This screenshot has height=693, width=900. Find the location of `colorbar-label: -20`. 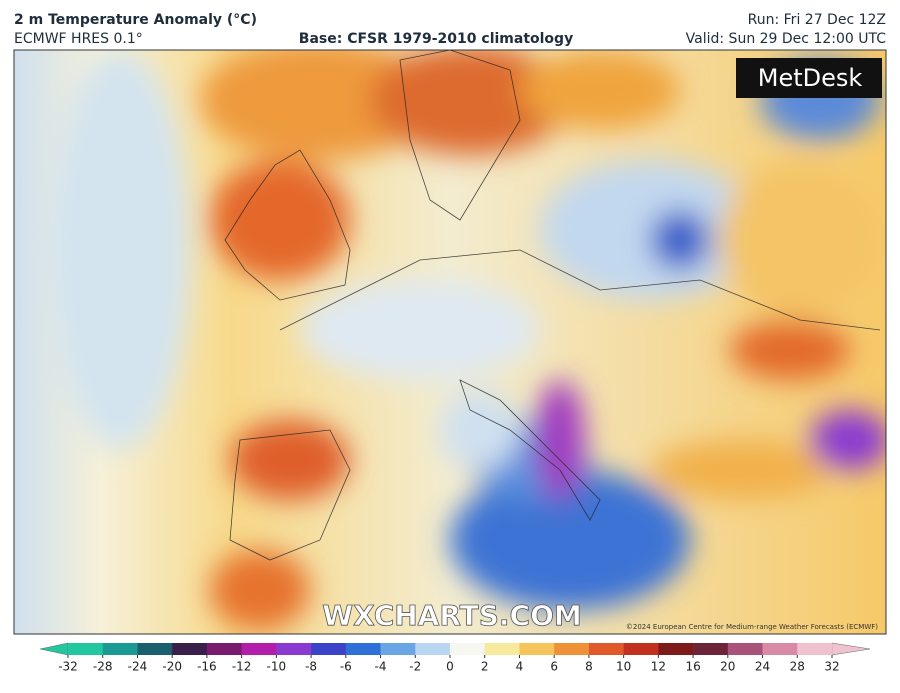

colorbar-label: -20 is located at coordinates (172, 667).